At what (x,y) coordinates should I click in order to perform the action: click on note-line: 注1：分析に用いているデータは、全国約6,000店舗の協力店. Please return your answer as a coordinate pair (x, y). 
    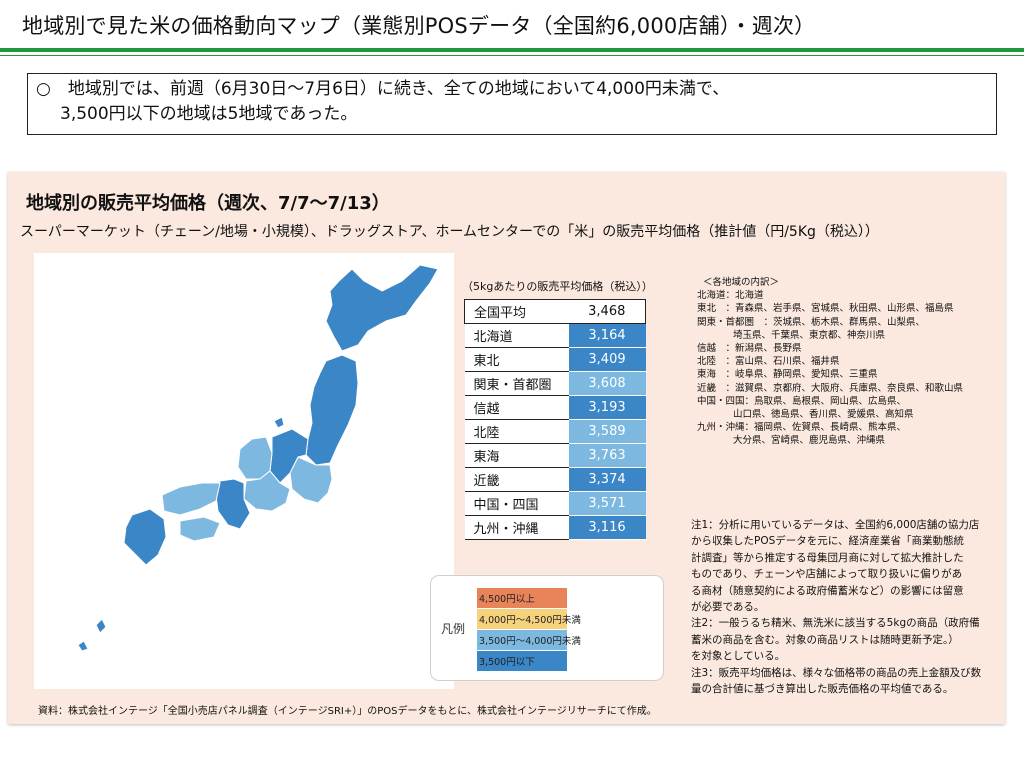
    Looking at the image, I should click on (835, 525).